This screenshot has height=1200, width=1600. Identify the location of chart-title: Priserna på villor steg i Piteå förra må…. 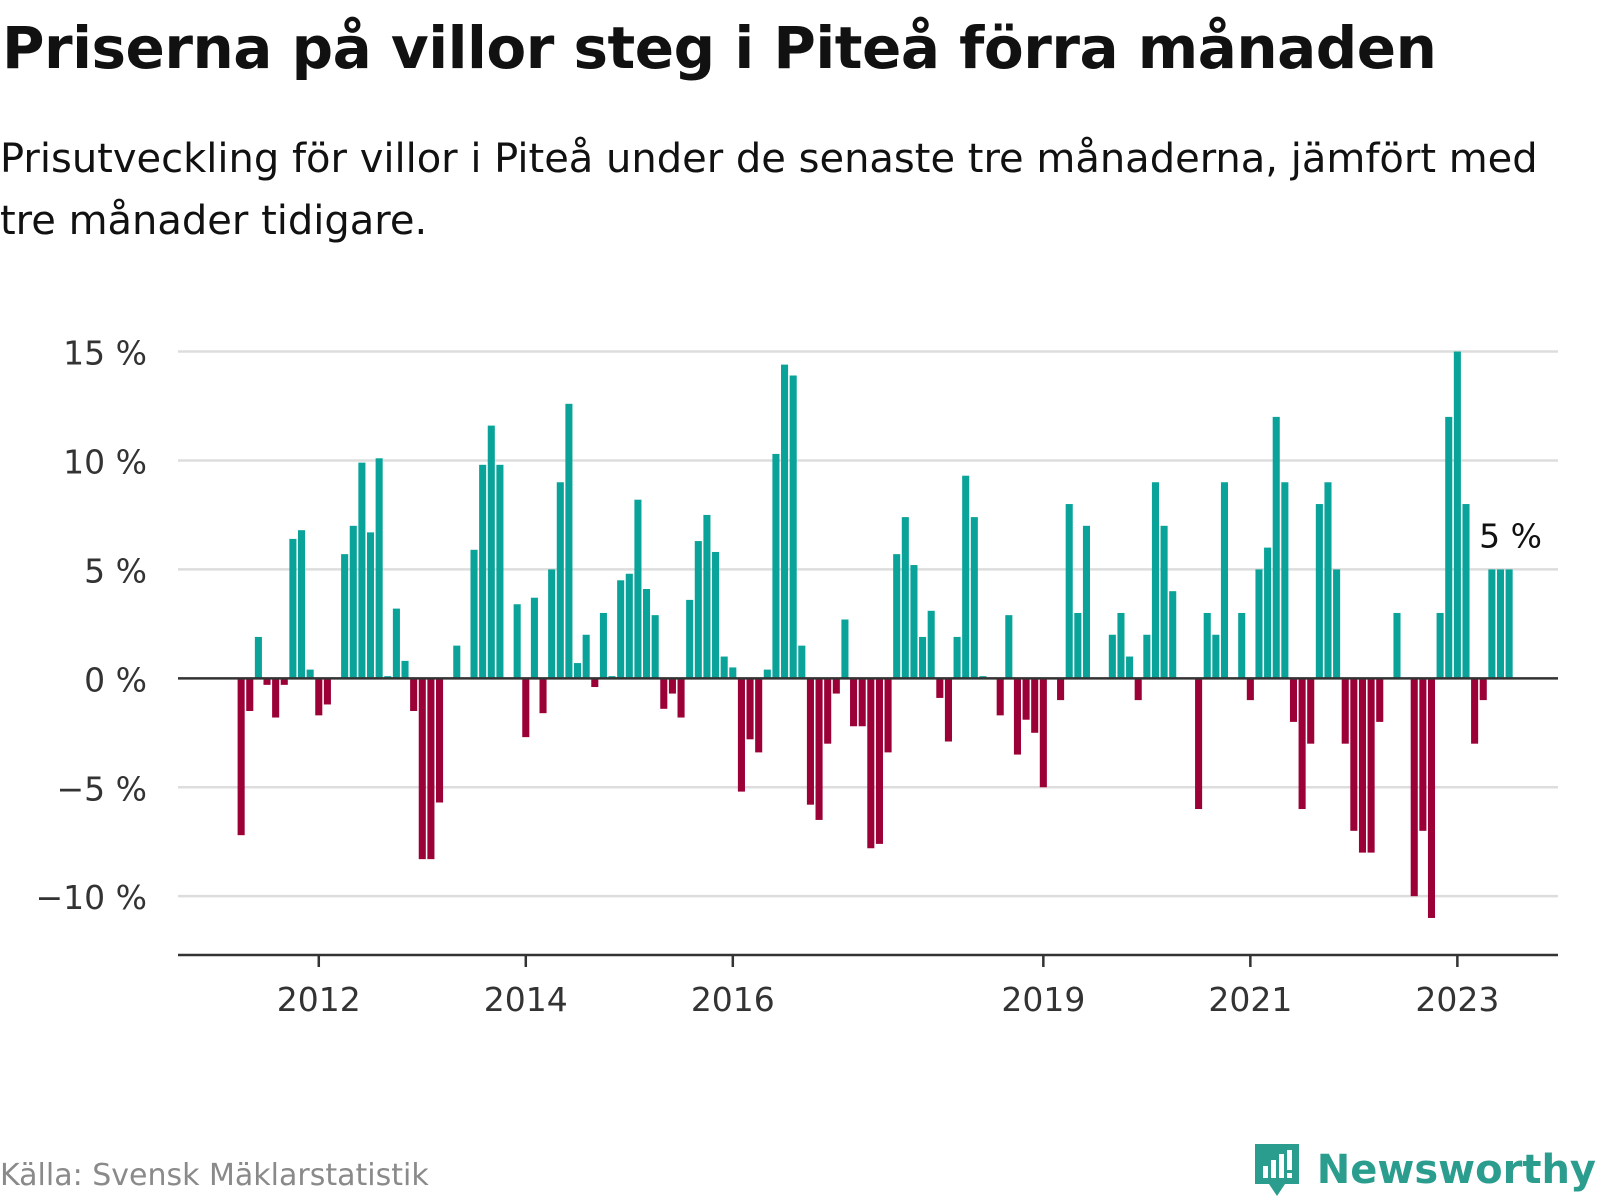
(719, 48).